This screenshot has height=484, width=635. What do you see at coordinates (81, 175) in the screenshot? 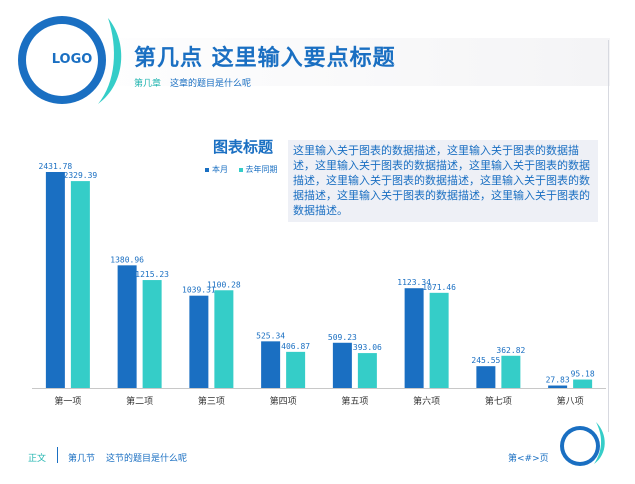
I see `data-label: 2329.39` at bounding box center [81, 175].